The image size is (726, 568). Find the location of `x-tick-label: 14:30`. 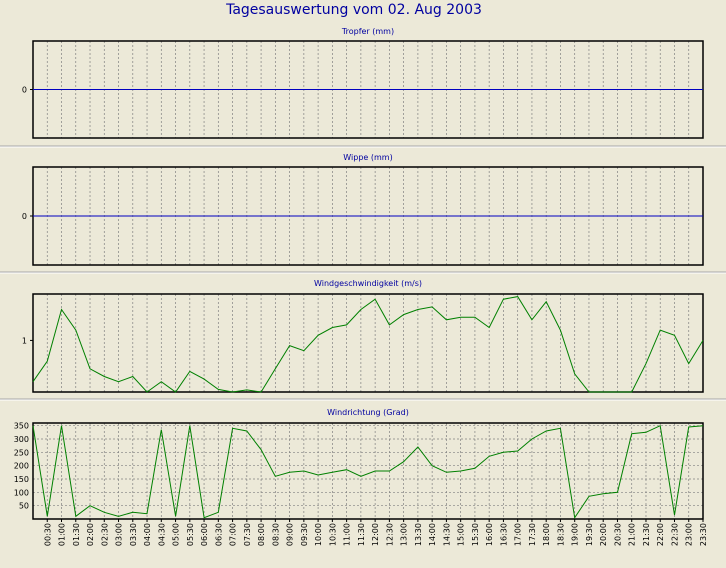

x-tick-label: 14:30 is located at coordinates (446, 534).